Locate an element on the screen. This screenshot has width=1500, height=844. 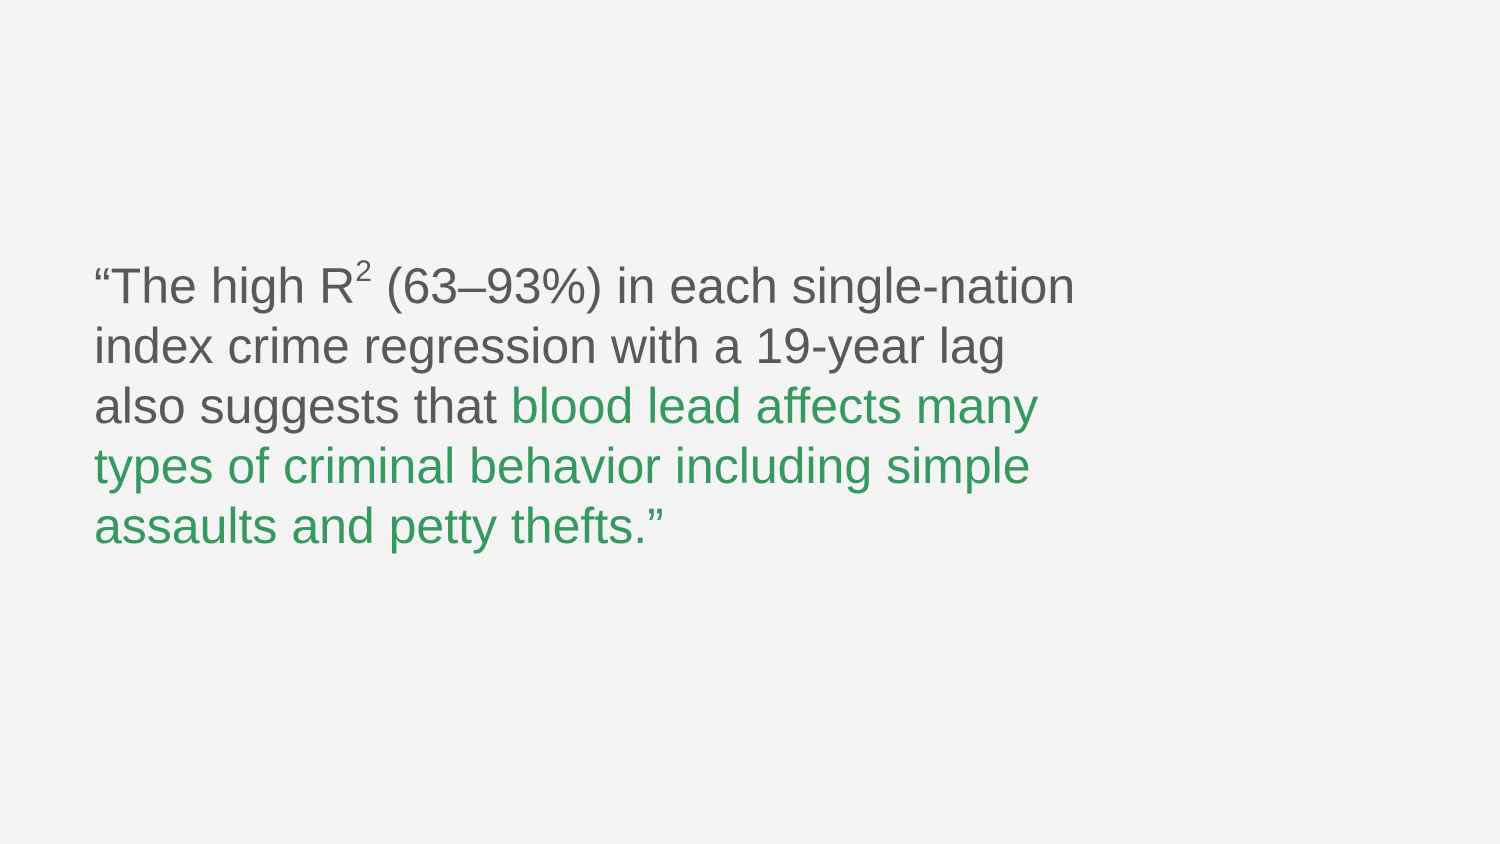
quote-line-3-highlight: blood lead affects many is located at coordinates (774, 406).